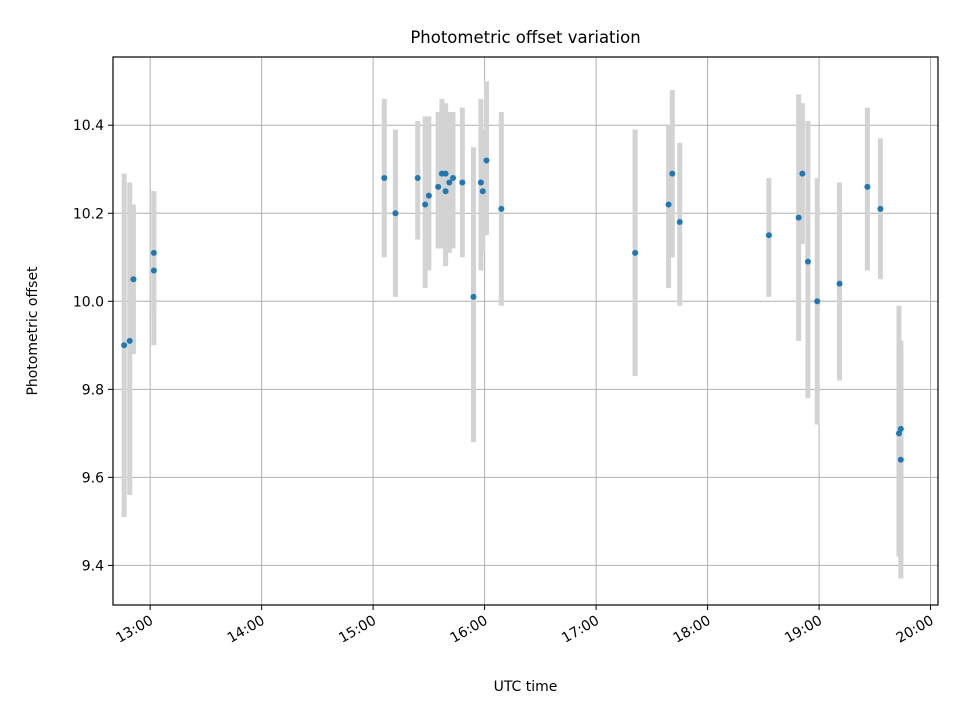  What do you see at coordinates (93, 390) in the screenshot?
I see `y-tick-label: 9.8` at bounding box center [93, 390].